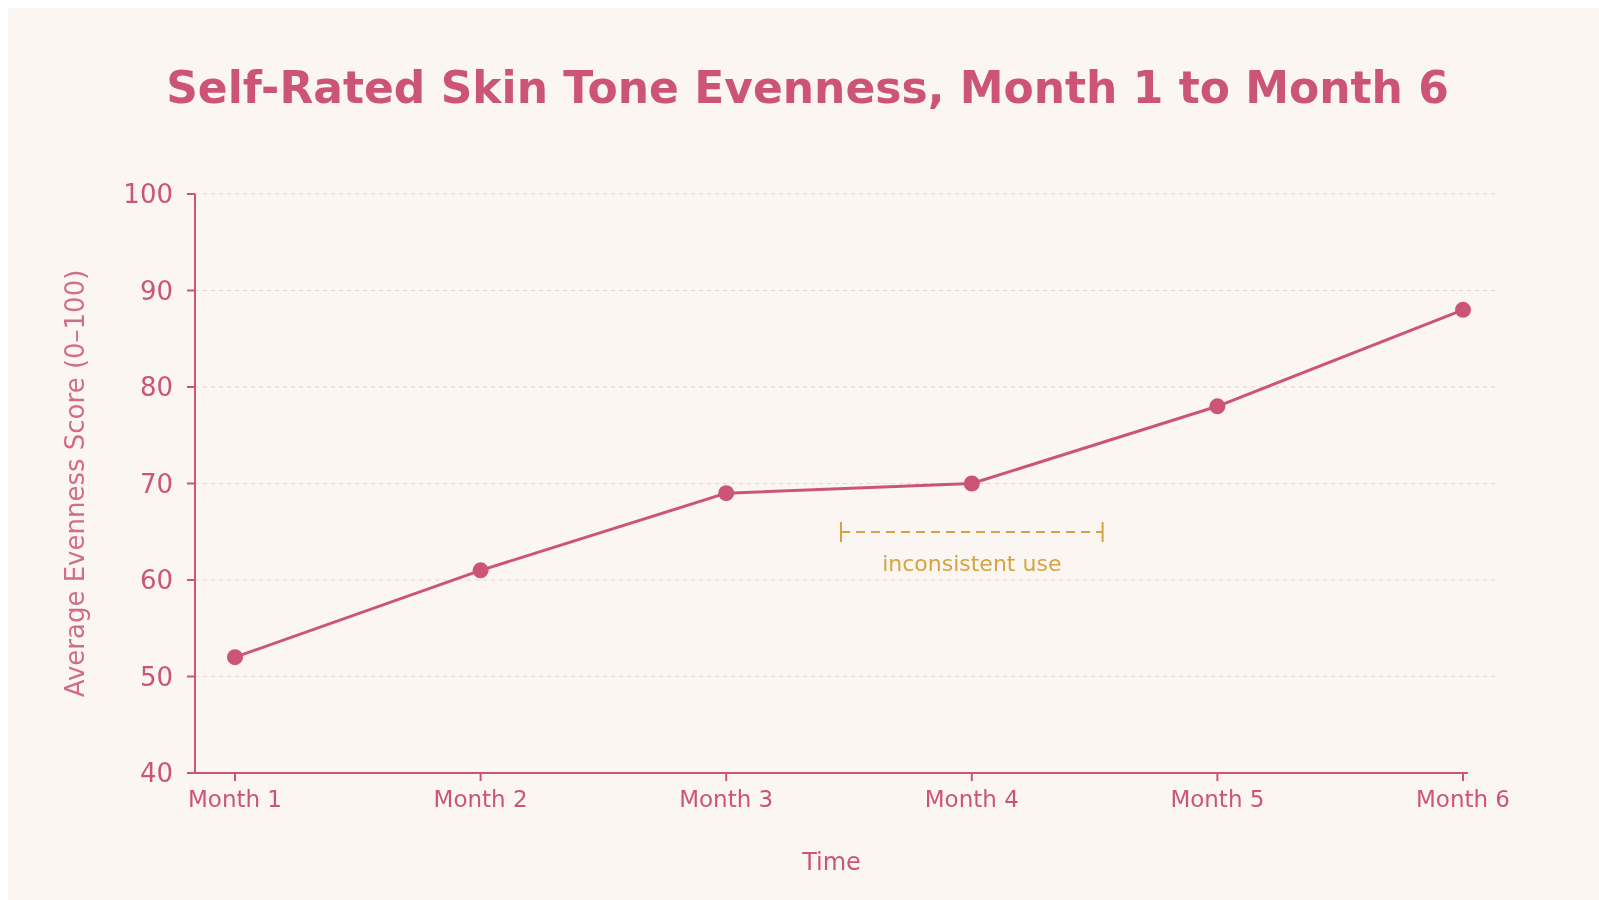 This screenshot has height=900, width=1599. What do you see at coordinates (972, 563) in the screenshot?
I see `annotation: inconsistent use` at bounding box center [972, 563].